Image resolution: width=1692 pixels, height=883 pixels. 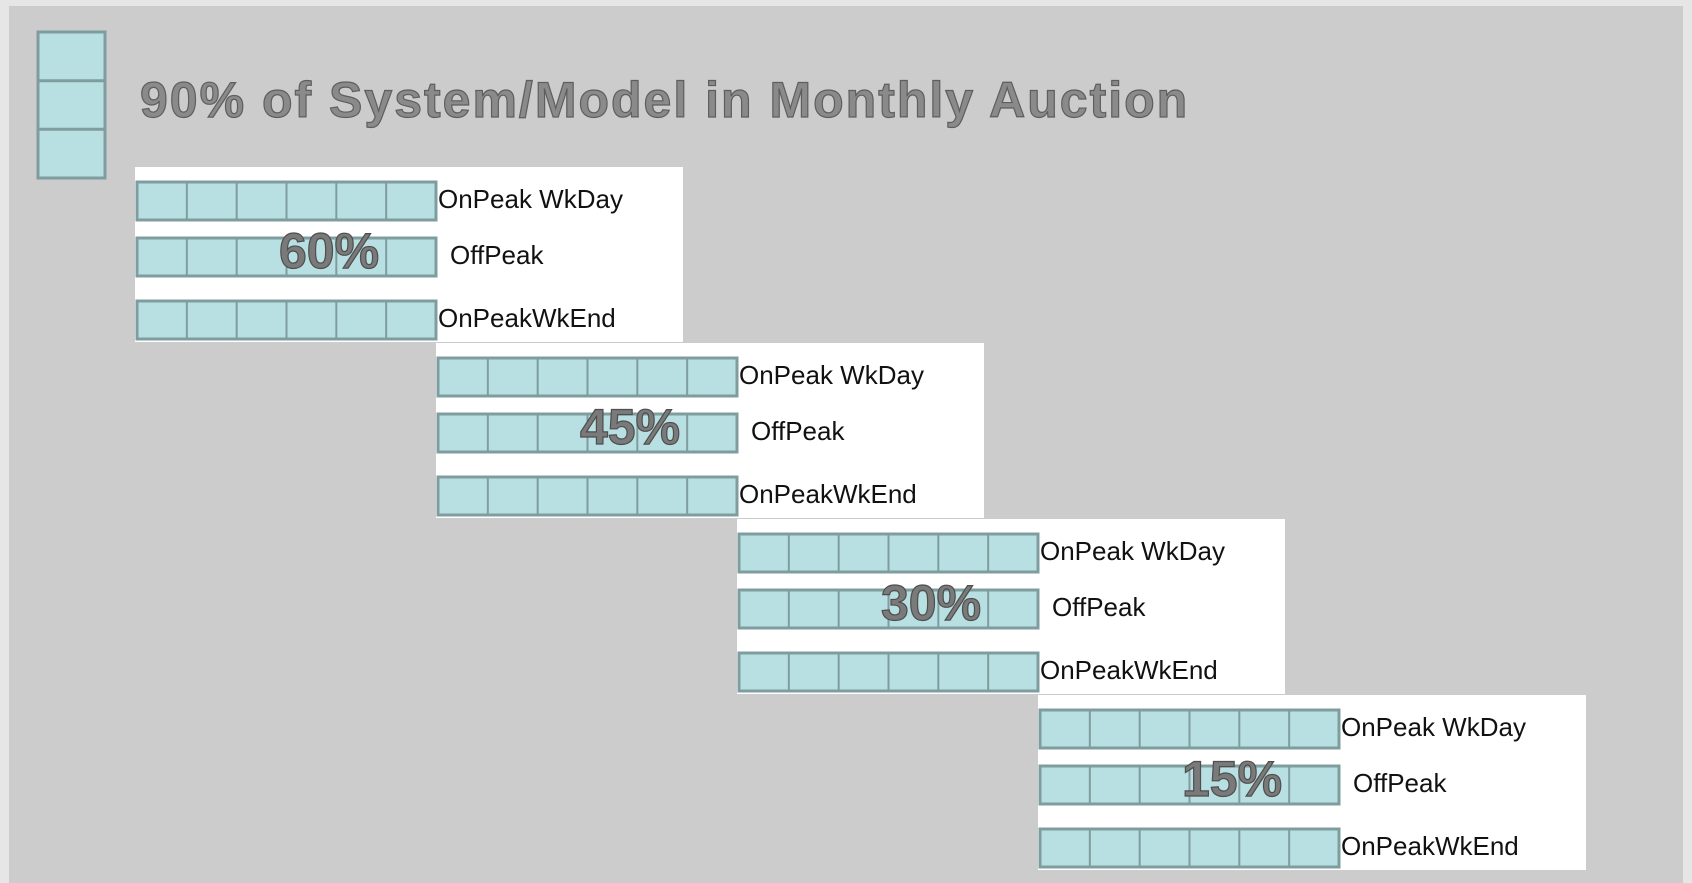 I want to click on stage: OnPeak WkDay OffPeak OnPeakWkEnd 45%, so click(x=710, y=430).